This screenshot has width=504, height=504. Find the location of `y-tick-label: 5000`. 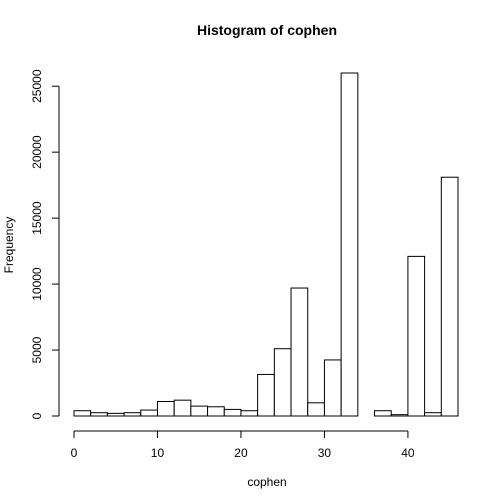

y-tick-label: 5000 is located at coordinates (37, 349).